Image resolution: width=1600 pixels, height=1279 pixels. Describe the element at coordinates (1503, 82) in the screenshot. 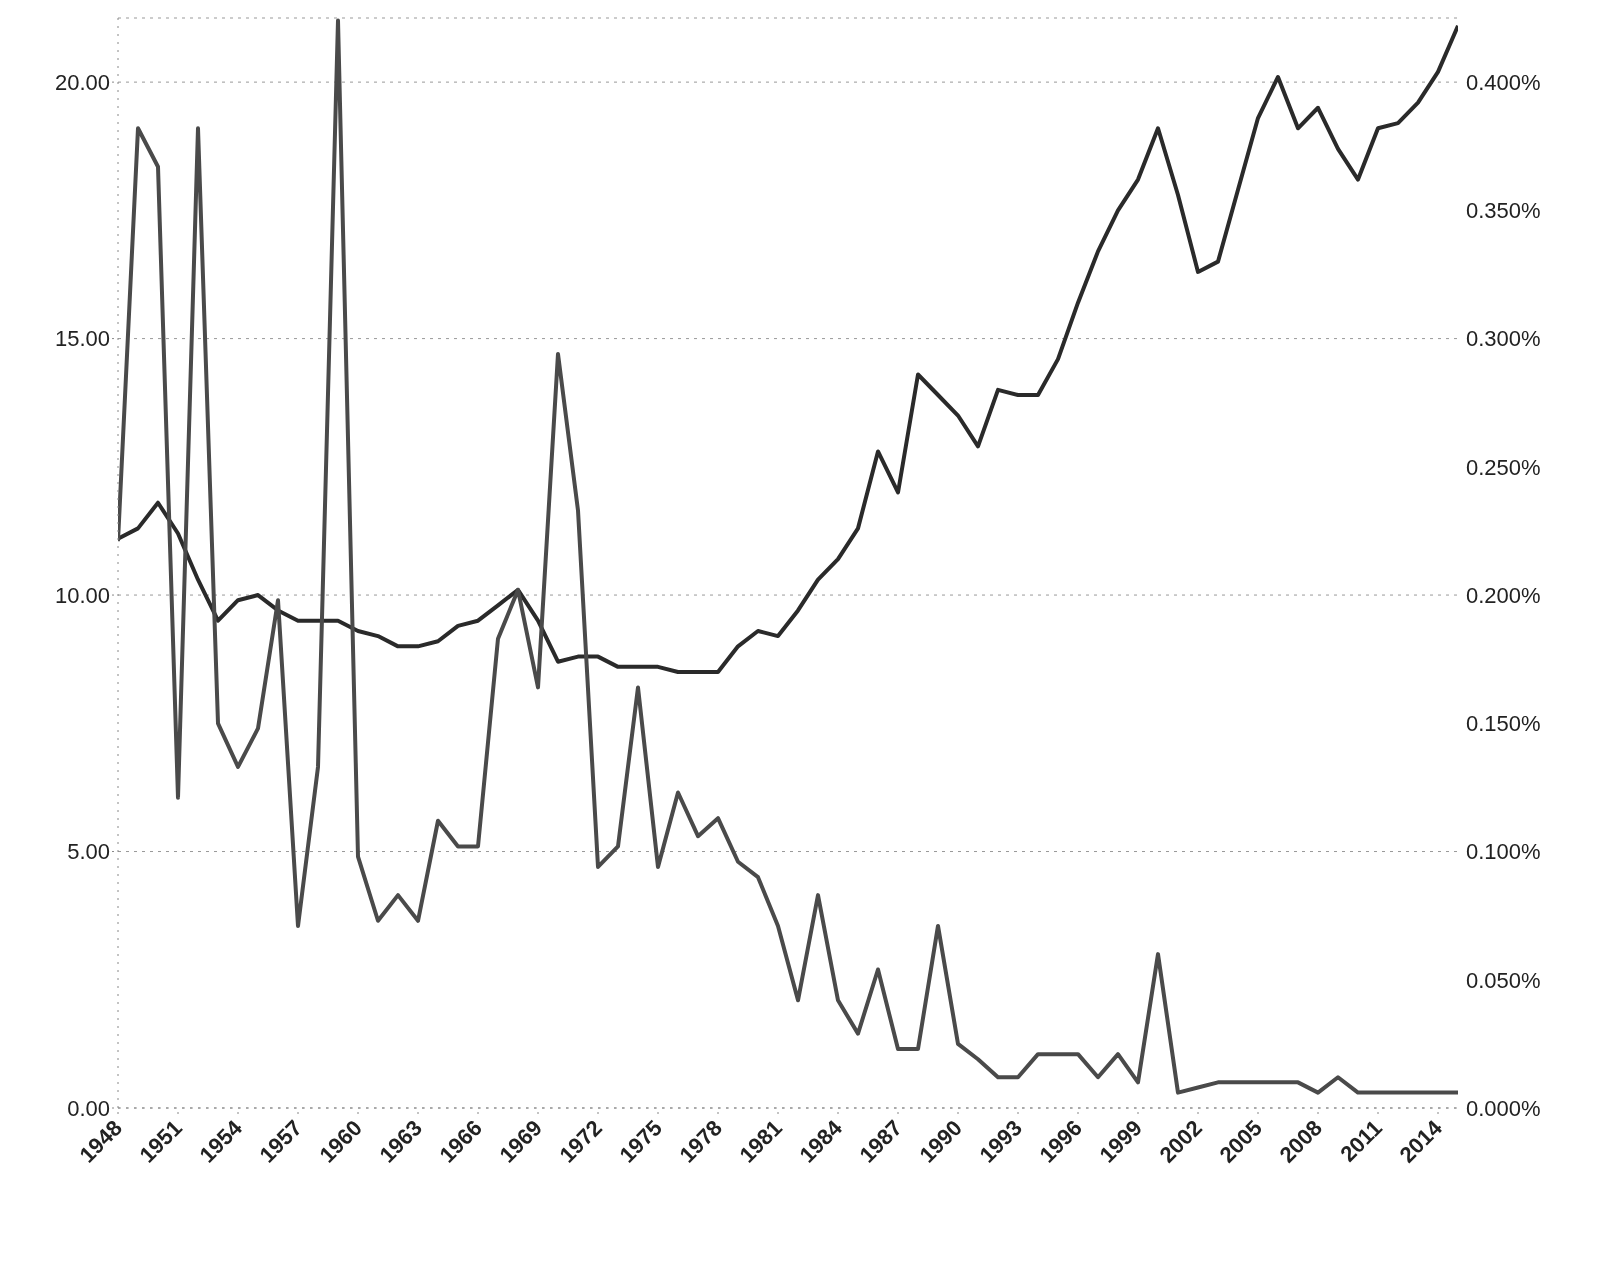

I see `y2-tick-label: 0.400%` at that location.